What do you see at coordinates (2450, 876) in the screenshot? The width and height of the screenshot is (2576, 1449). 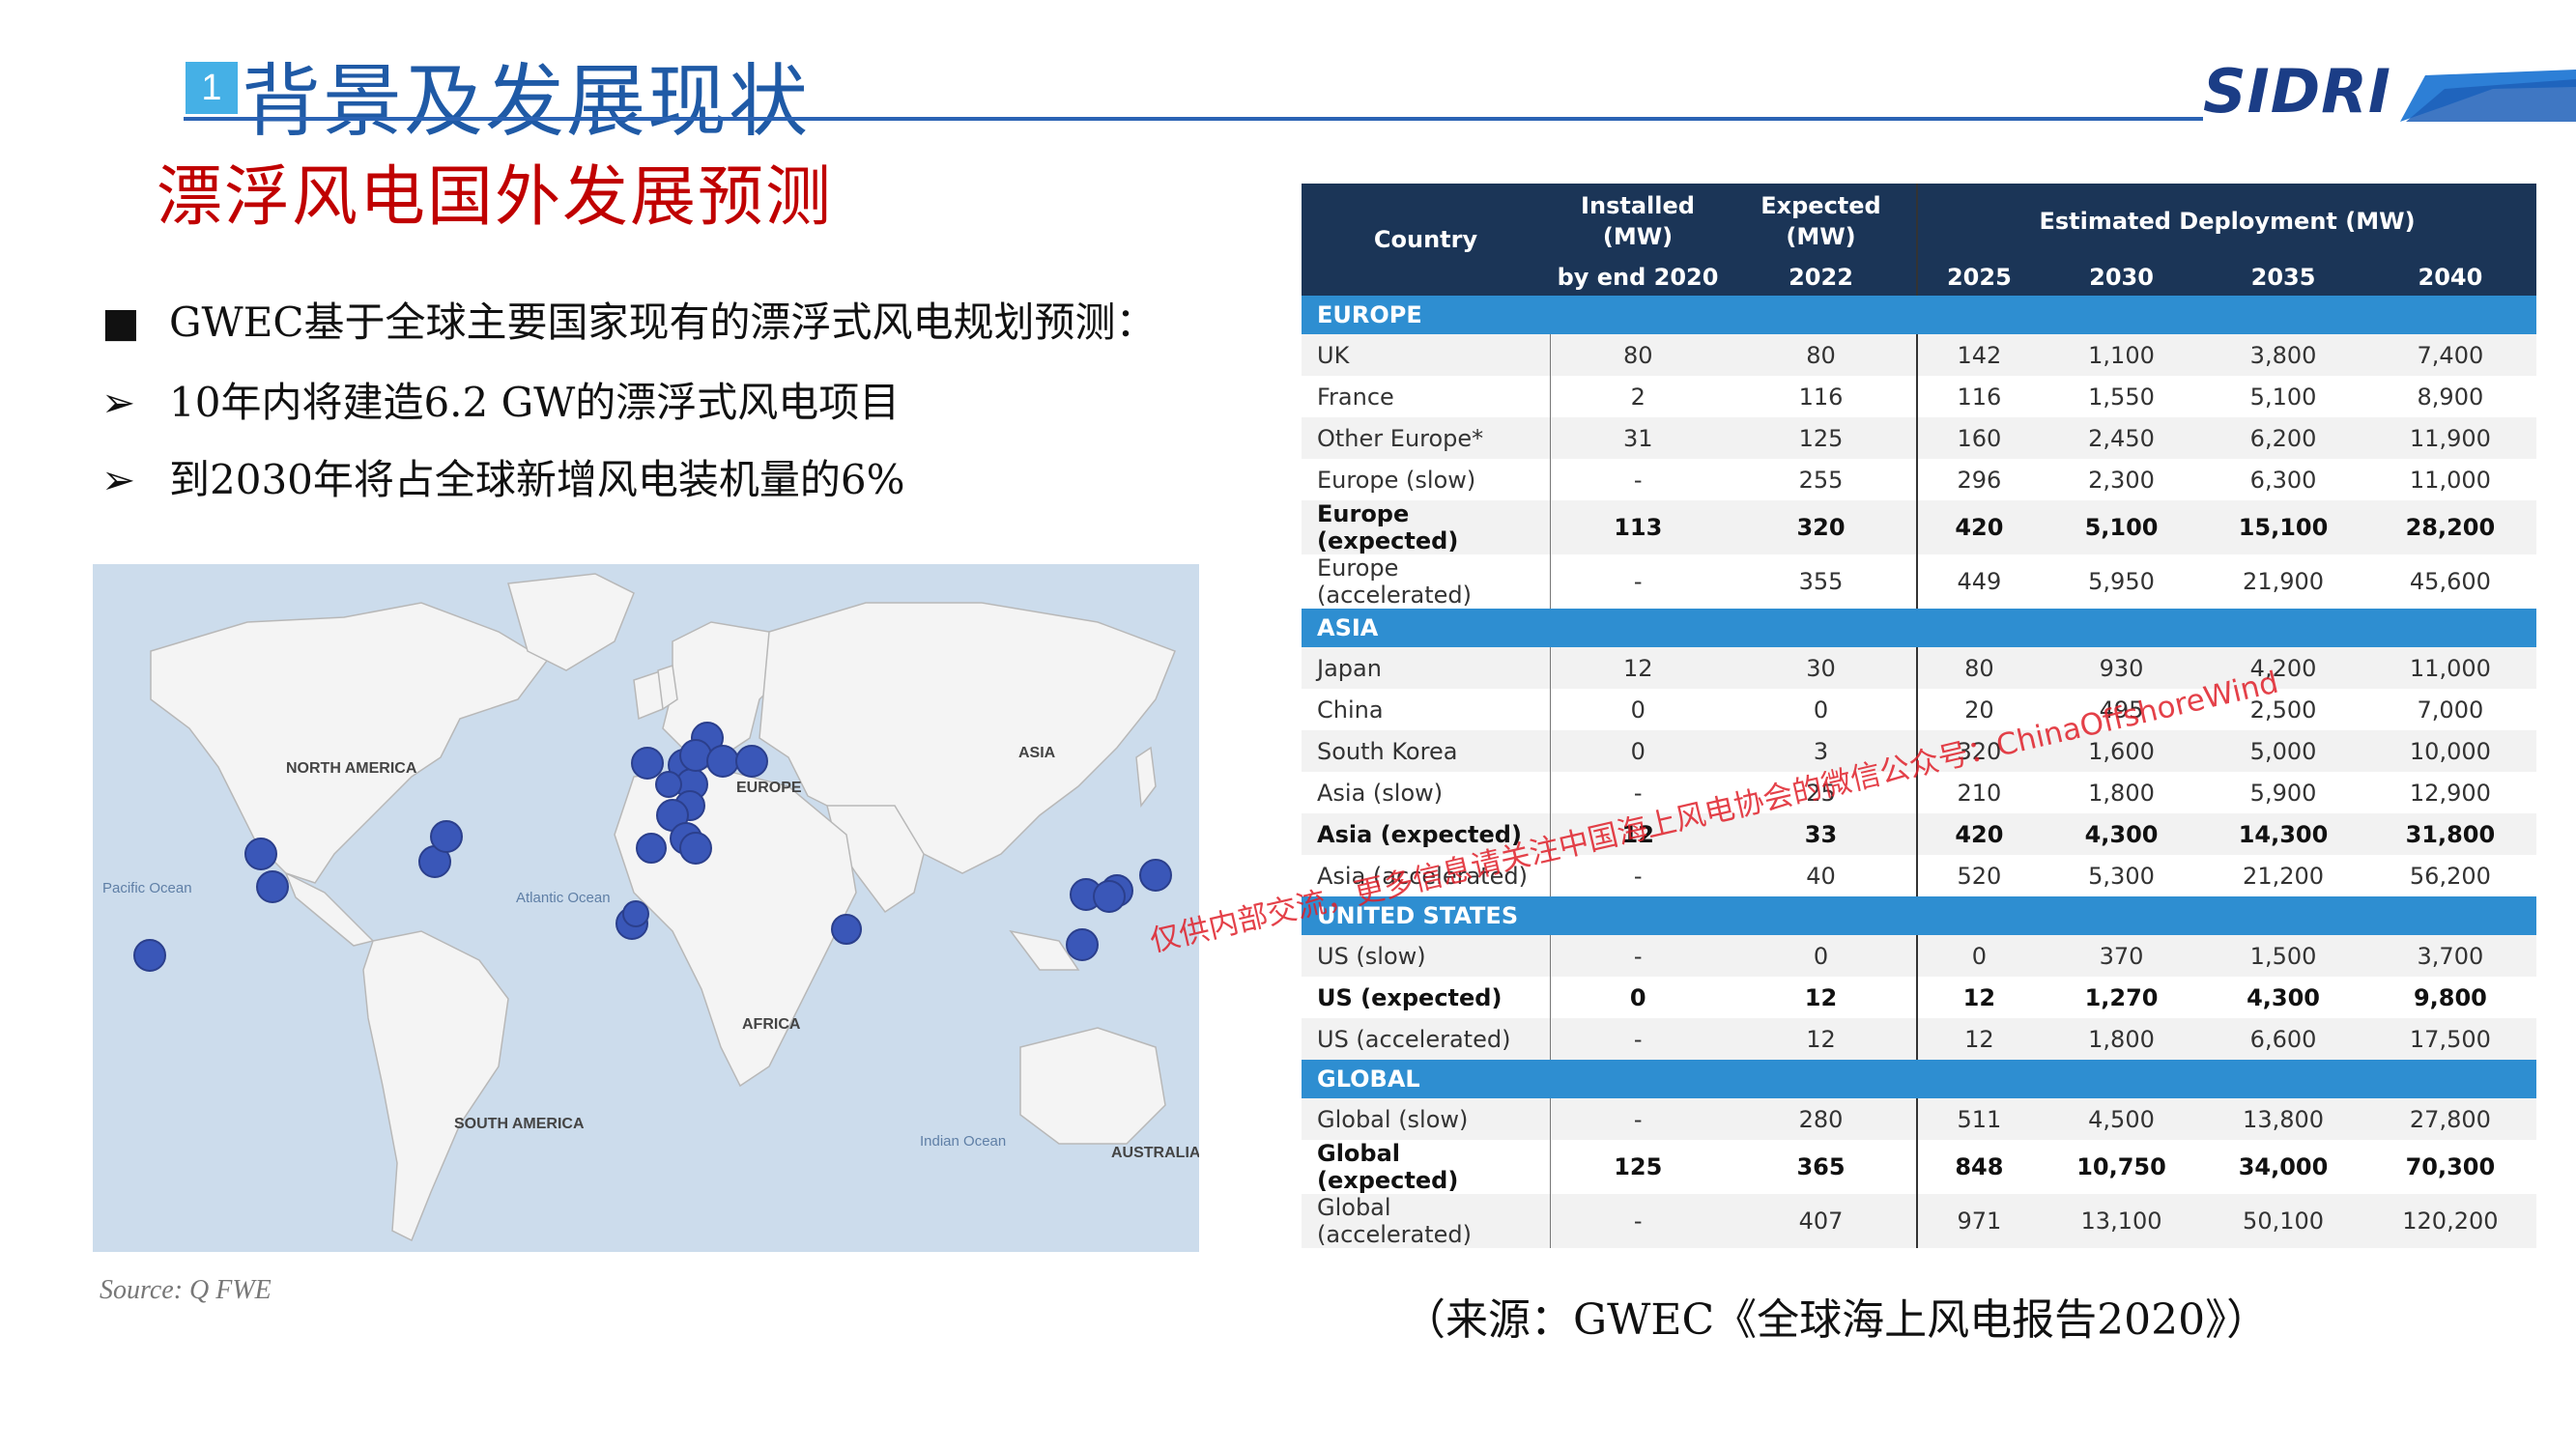 I see `cell-value: 56,200` at bounding box center [2450, 876].